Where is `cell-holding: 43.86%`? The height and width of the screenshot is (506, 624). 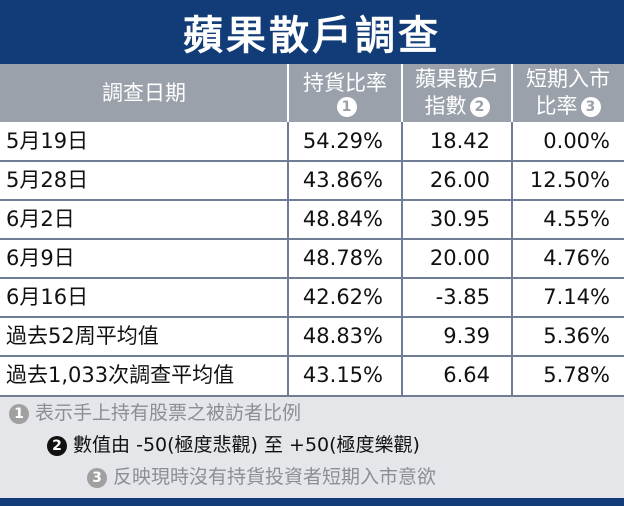 cell-holding: 43.86% is located at coordinates (342, 180).